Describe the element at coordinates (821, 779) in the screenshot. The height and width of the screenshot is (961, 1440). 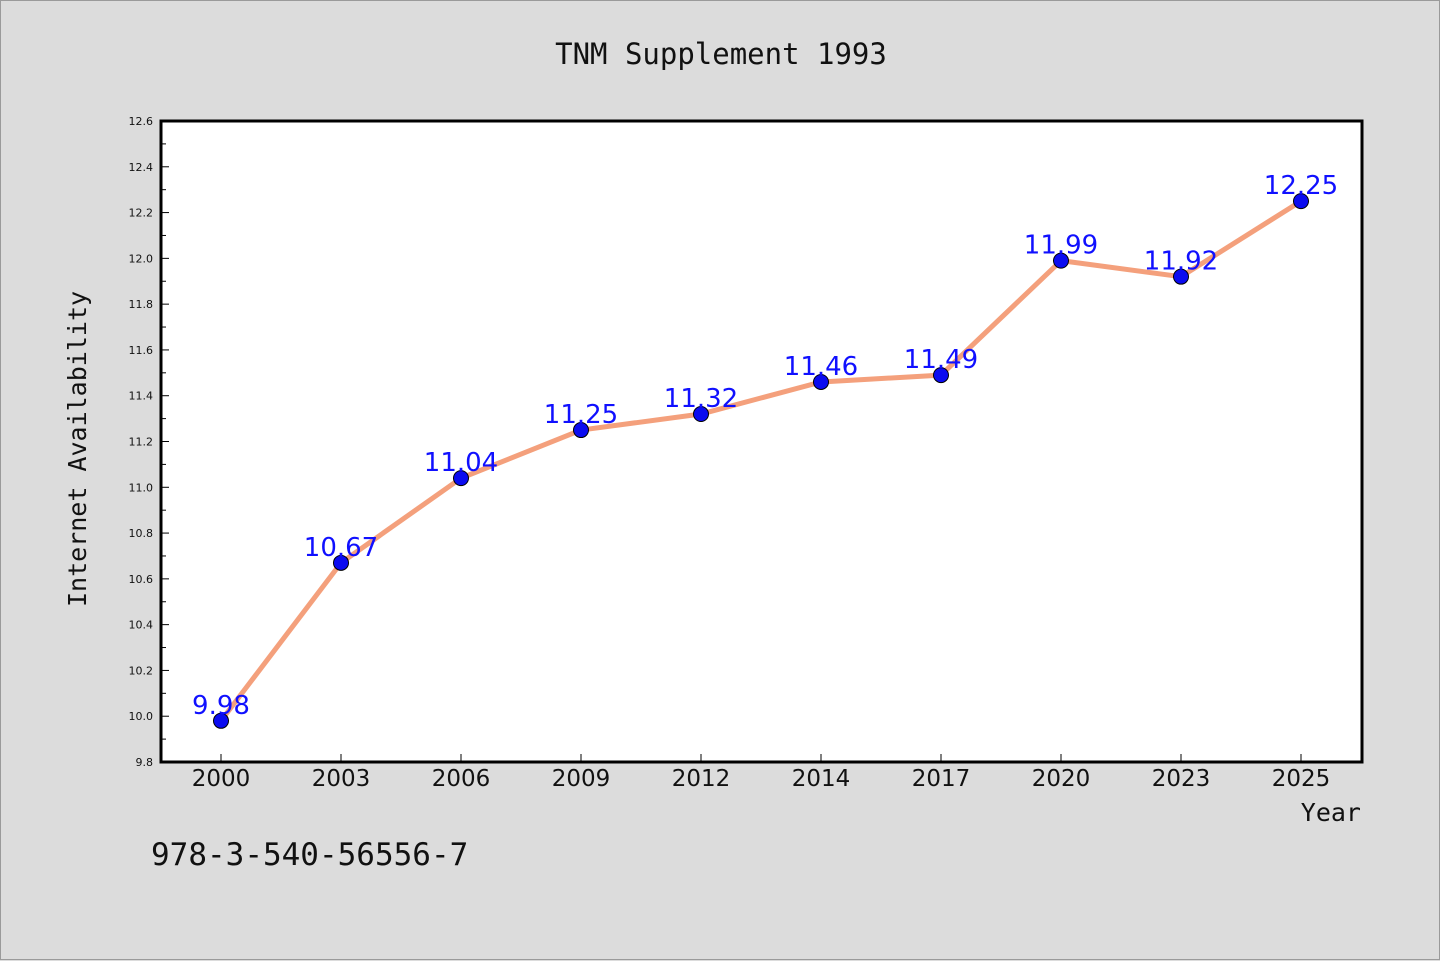
I see `x-tick-label: 2014` at that location.